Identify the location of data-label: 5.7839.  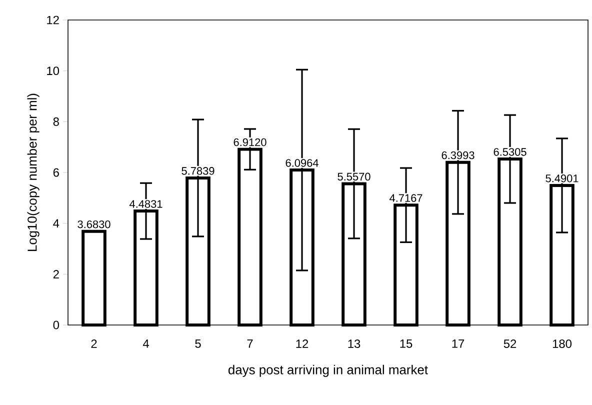
(198, 171).